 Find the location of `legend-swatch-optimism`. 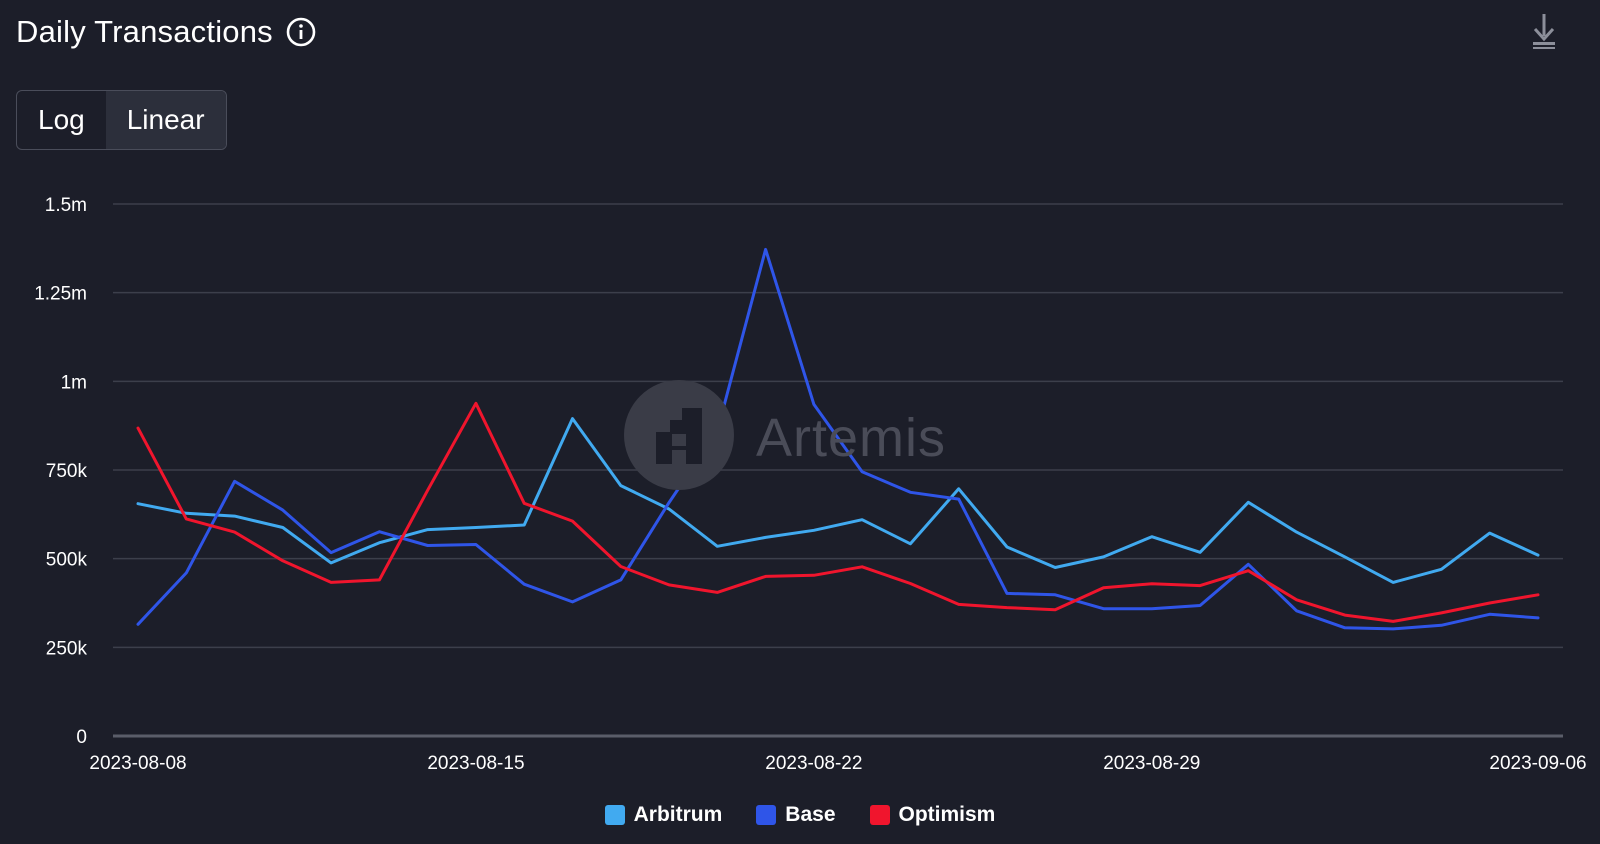

legend-swatch-optimism is located at coordinates (879, 815).